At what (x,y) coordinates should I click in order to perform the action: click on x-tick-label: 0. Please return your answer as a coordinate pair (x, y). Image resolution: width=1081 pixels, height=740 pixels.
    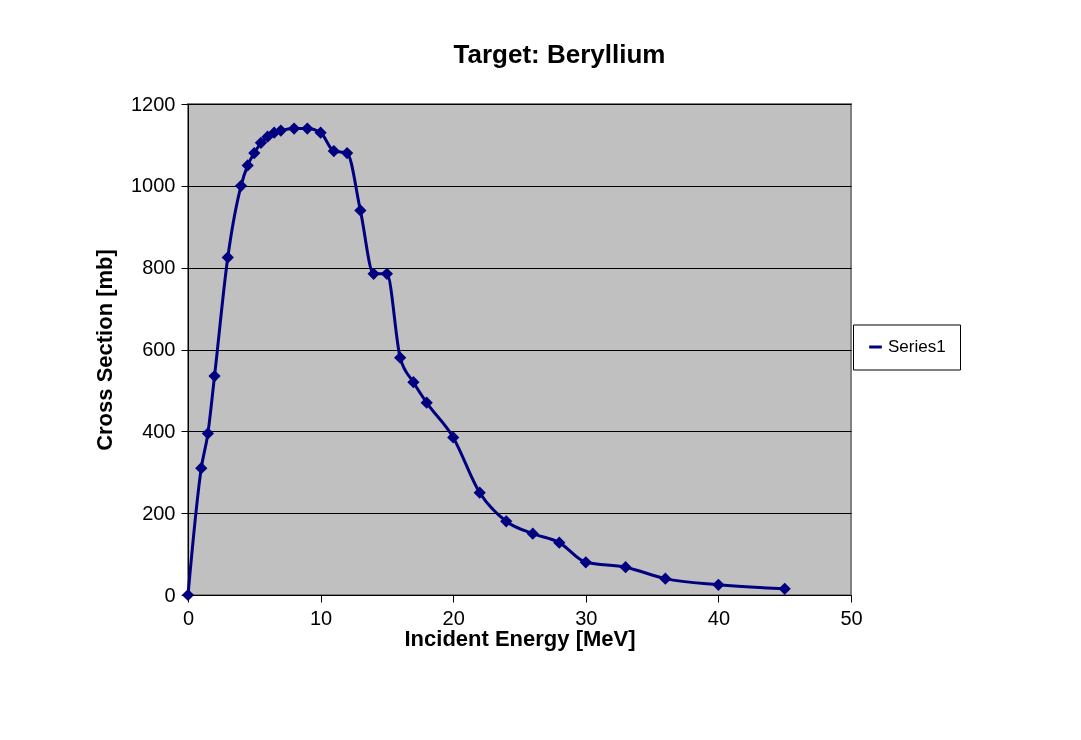
    Looking at the image, I should click on (188, 617).